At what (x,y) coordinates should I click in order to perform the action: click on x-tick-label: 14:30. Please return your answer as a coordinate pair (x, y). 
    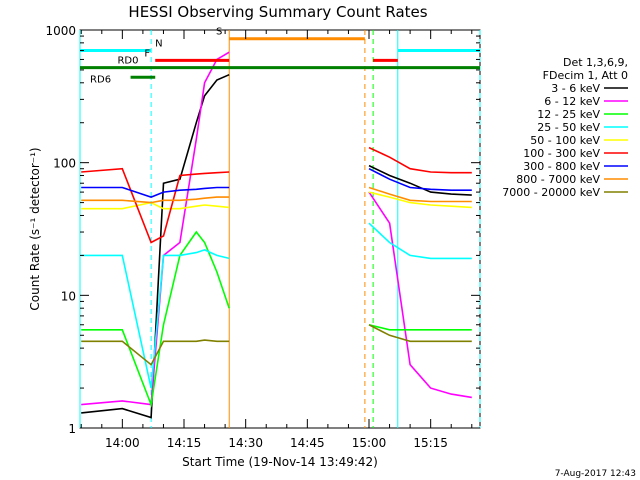
    Looking at the image, I should click on (245, 443).